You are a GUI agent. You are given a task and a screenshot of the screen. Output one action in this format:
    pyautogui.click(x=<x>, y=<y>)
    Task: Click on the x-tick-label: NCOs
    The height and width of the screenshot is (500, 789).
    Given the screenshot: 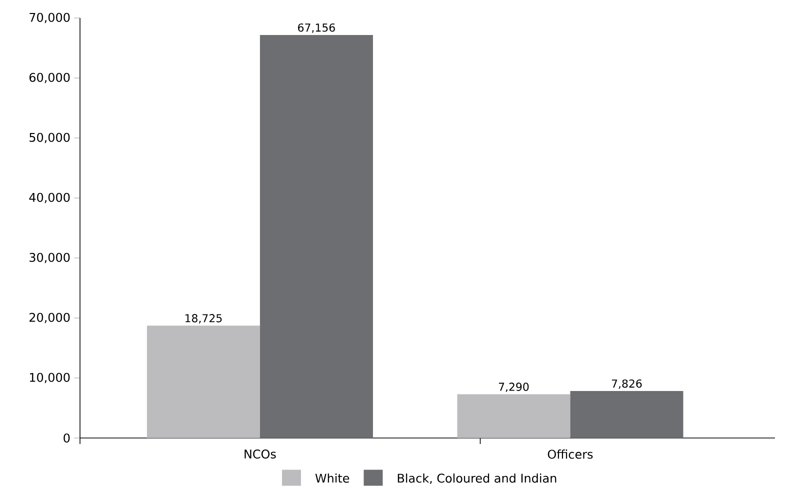 What is the action you would take?
    pyautogui.click(x=260, y=454)
    